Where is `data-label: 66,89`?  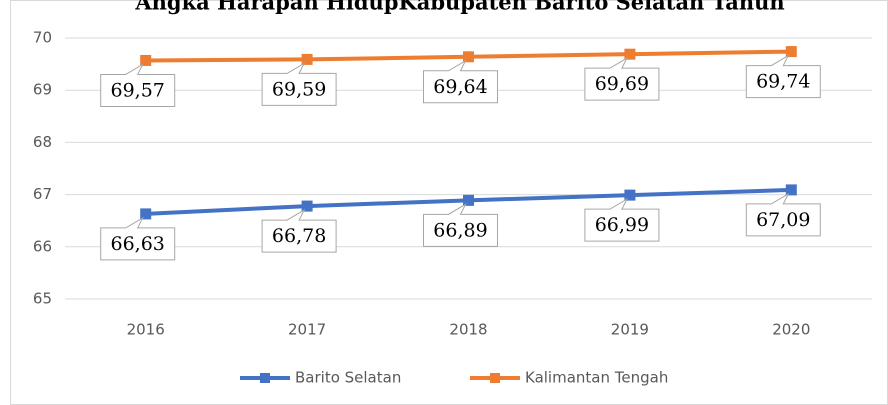
data-label: 66,89 is located at coordinates (460, 230).